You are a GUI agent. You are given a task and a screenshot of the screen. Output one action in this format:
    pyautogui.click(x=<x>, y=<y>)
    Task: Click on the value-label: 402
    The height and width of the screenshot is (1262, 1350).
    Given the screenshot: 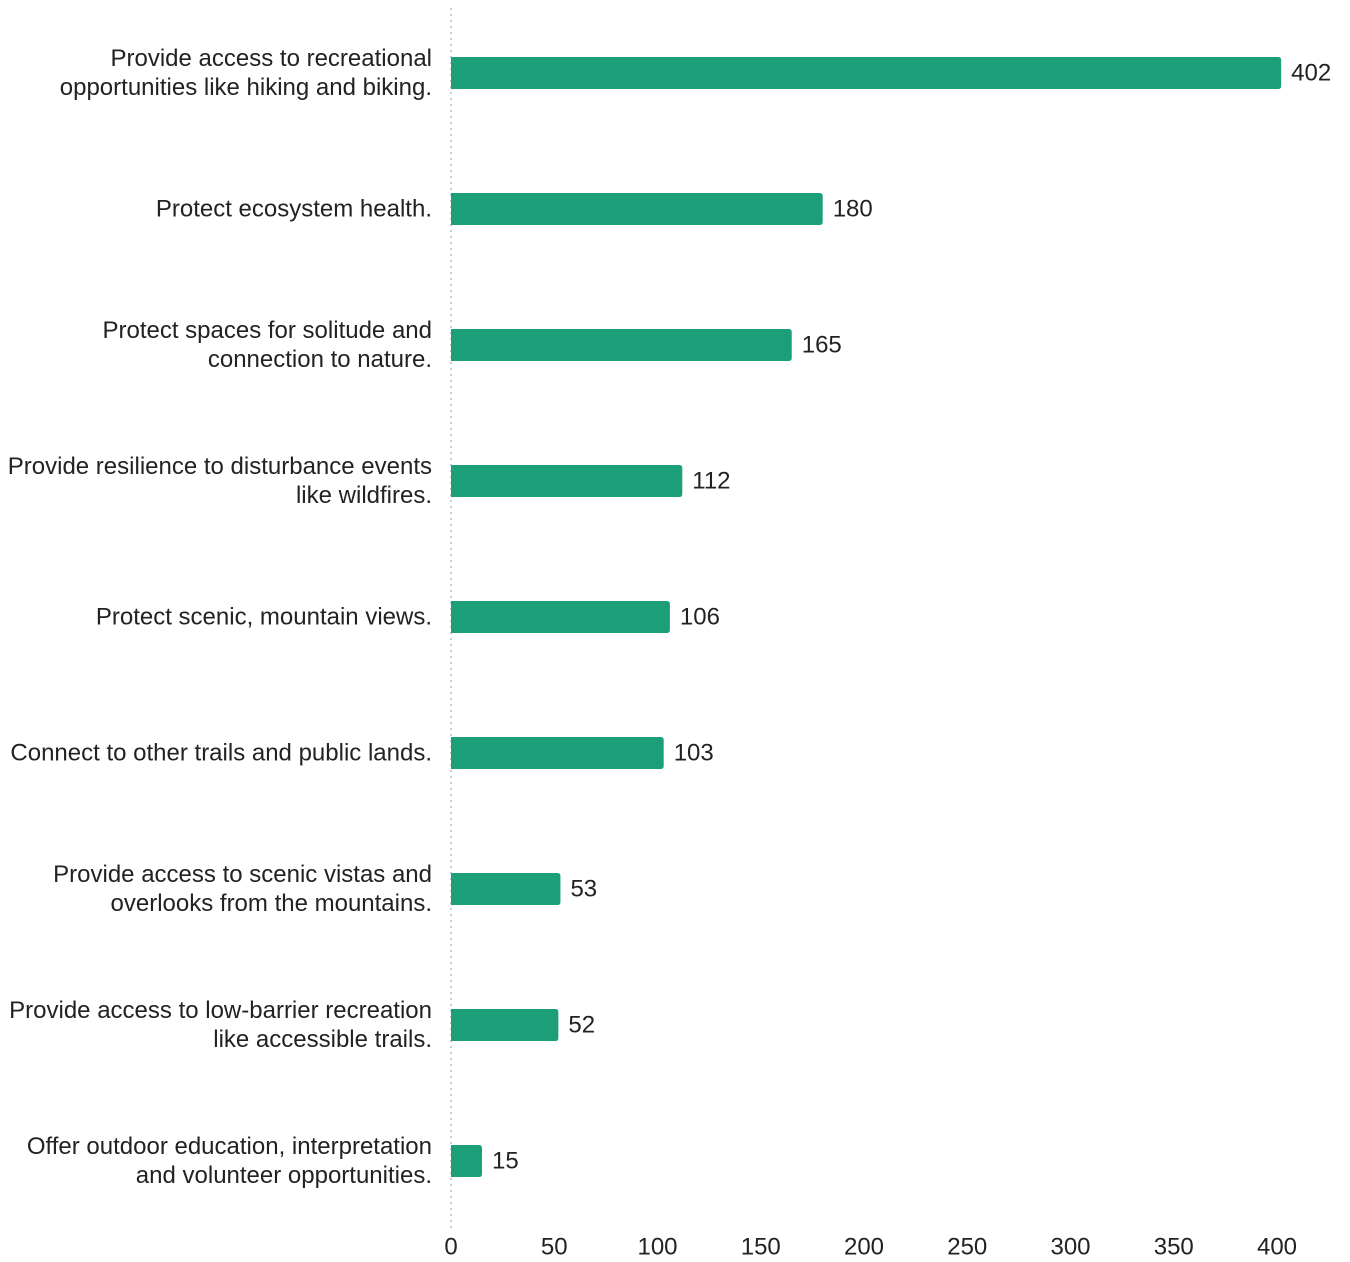 What is the action you would take?
    pyautogui.click(x=1311, y=72)
    